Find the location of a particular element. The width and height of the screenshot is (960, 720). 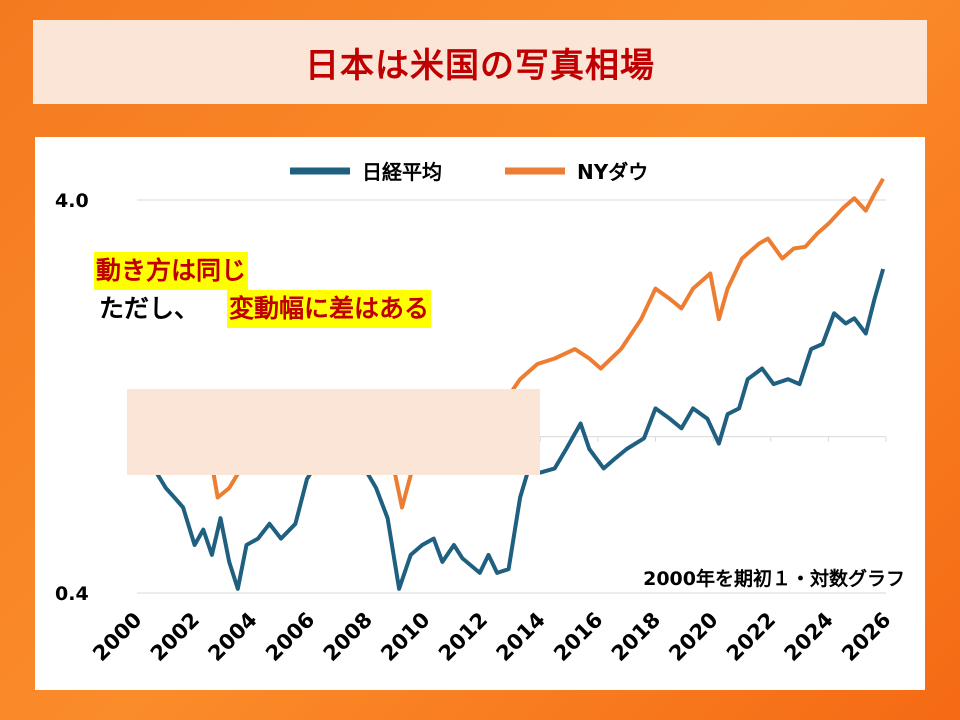

x-tick-label: 2000 is located at coordinates (117, 637).